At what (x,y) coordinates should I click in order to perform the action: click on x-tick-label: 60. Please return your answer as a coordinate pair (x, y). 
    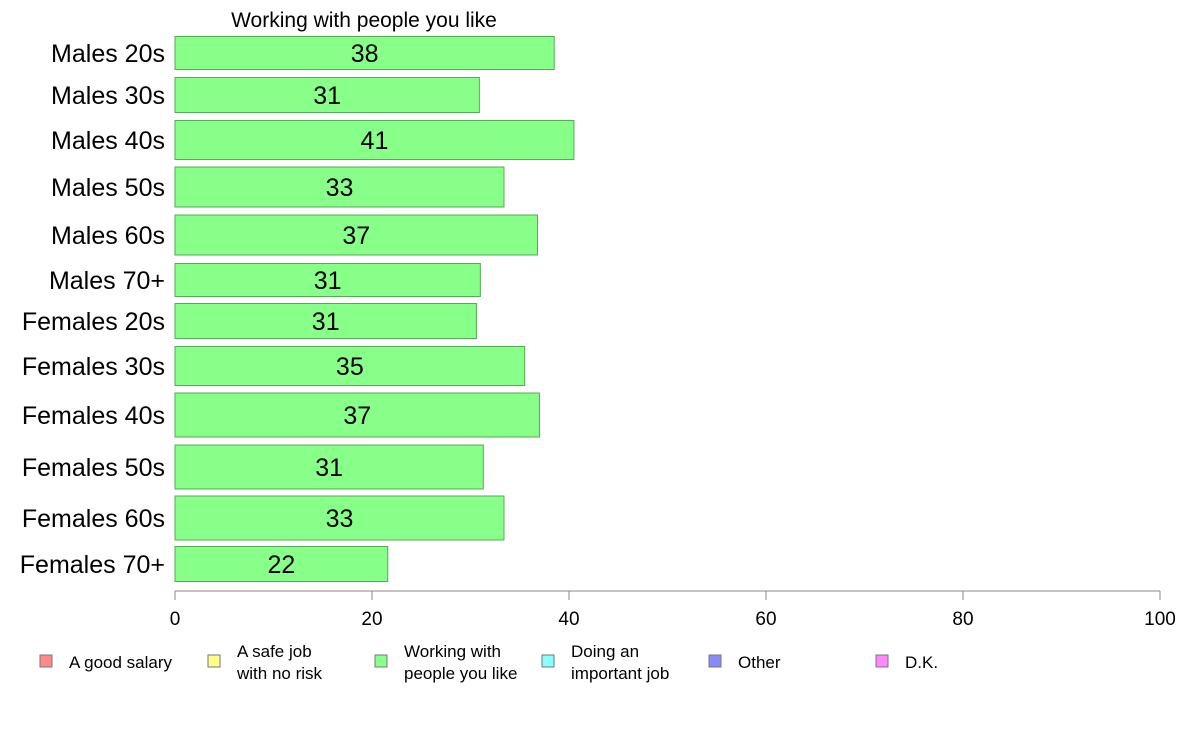
    Looking at the image, I should click on (765, 619).